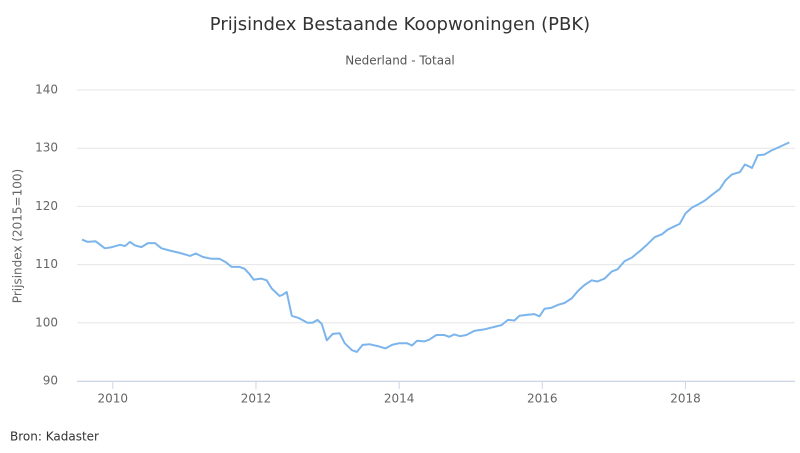  Describe the element at coordinates (46, 206) in the screenshot. I see `y-tick-label: 120` at that location.